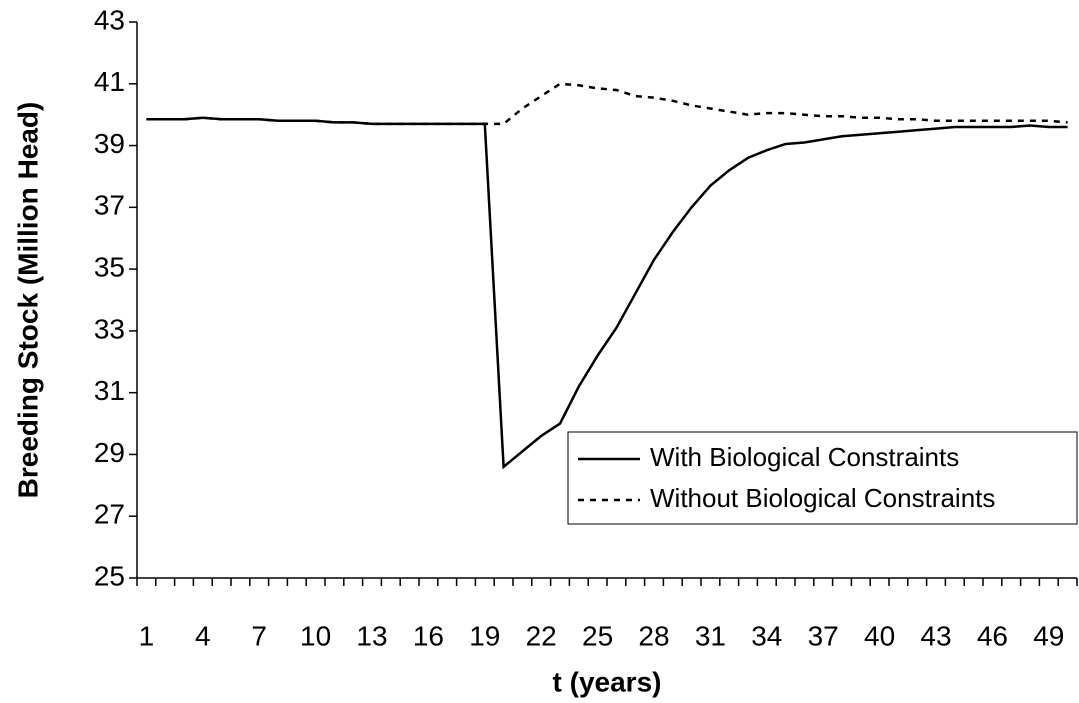 The width and height of the screenshot is (1079, 703). What do you see at coordinates (597, 635) in the screenshot?
I see `x-tick-label: 25` at bounding box center [597, 635].